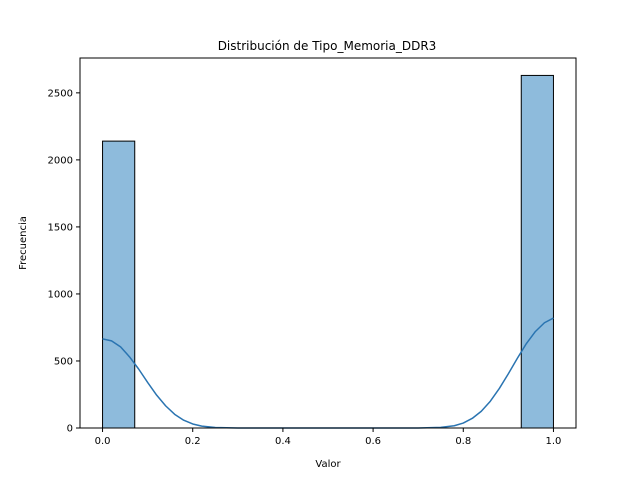  I want to click on y-axis-label: Frecuencia, so click(23, 243).